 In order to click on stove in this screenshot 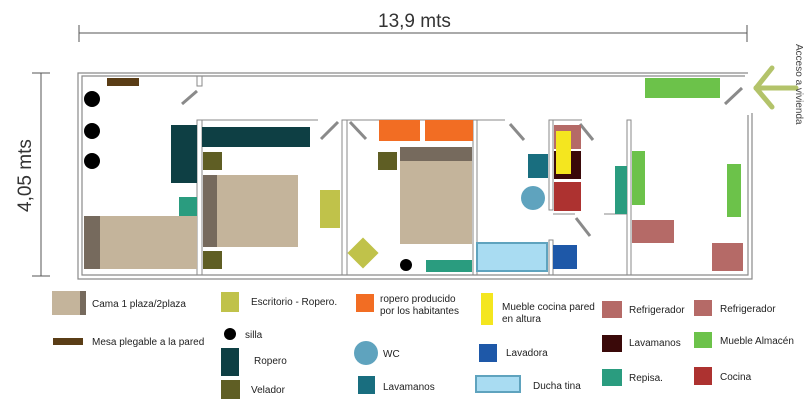, I will do `click(567, 196)`.